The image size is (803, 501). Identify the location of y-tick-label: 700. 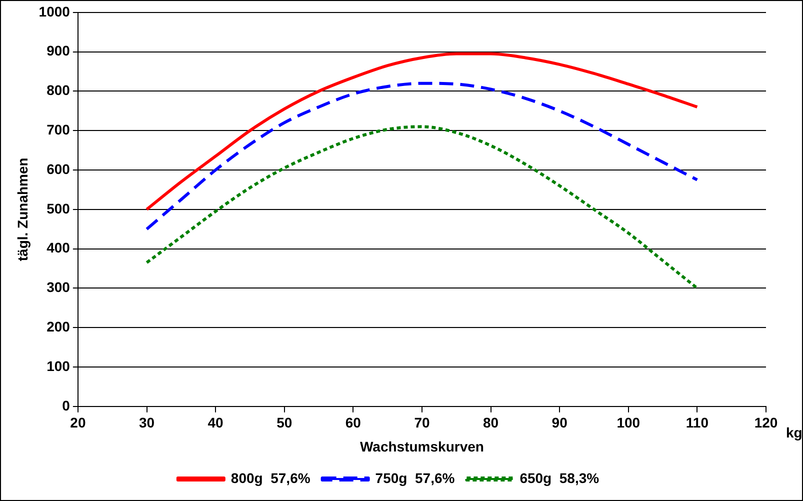
(58, 129).